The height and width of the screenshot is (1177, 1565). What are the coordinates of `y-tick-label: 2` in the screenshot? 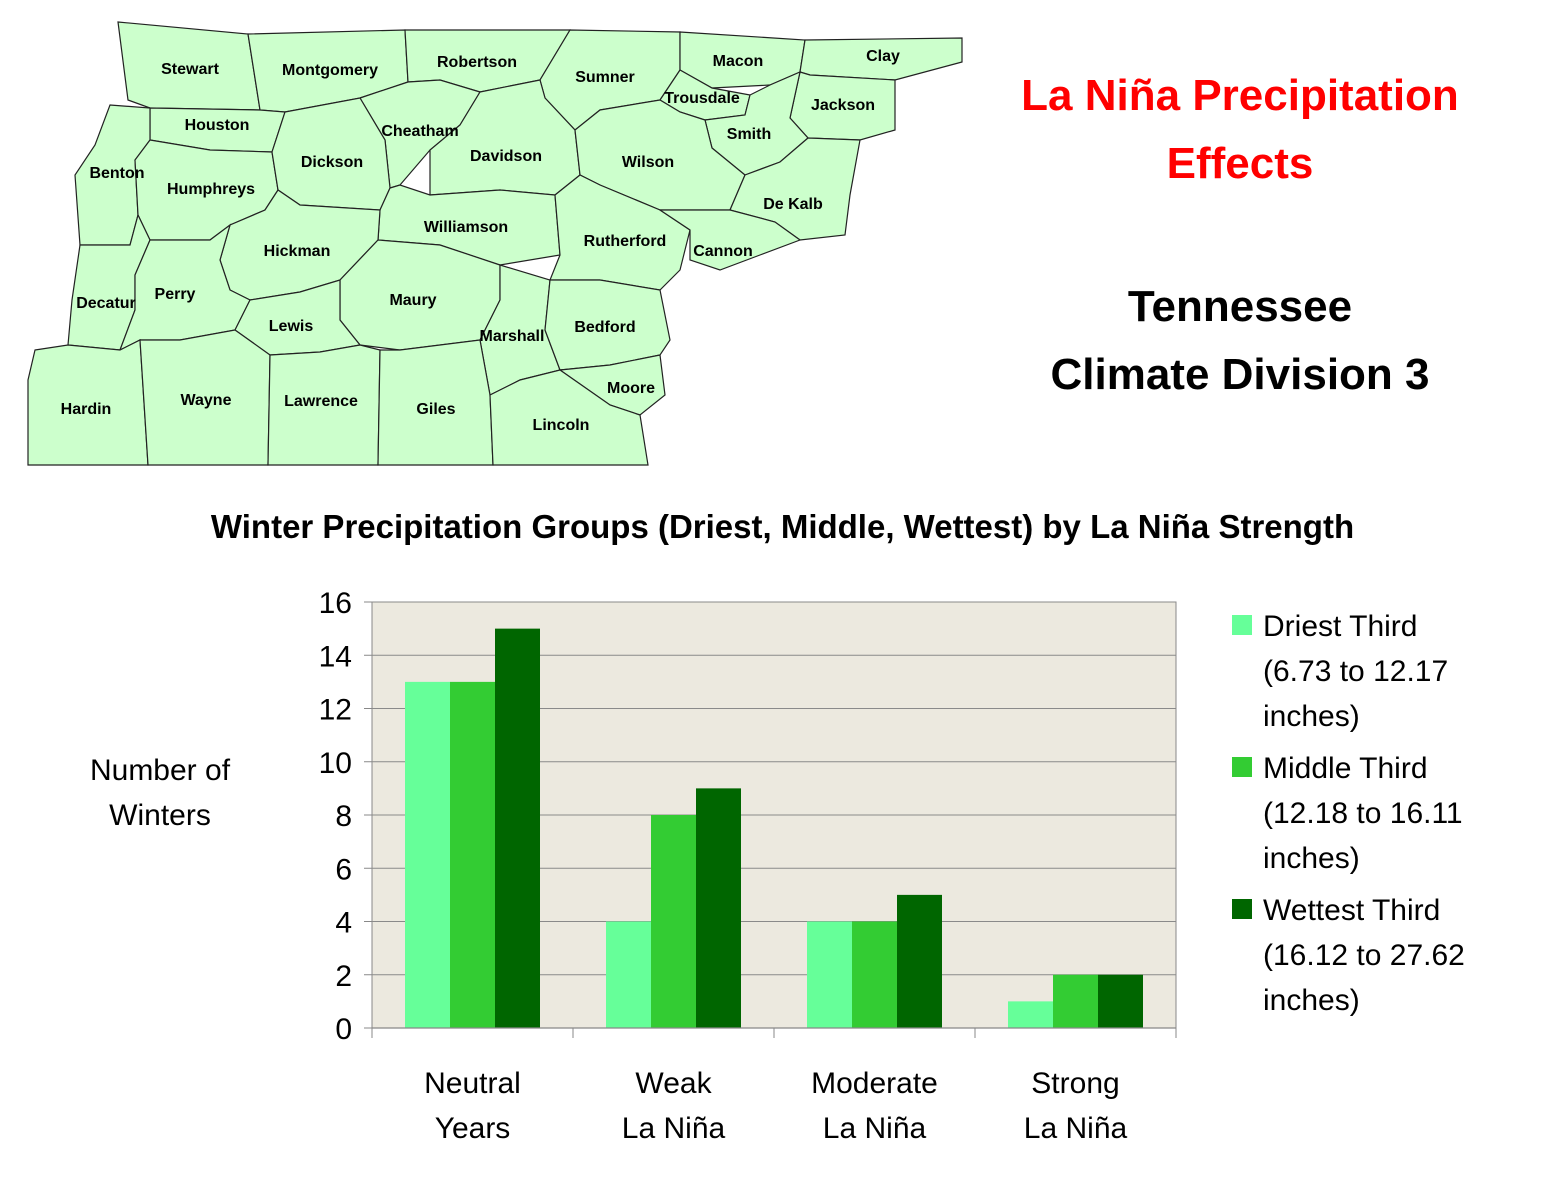 It's located at (343, 976).